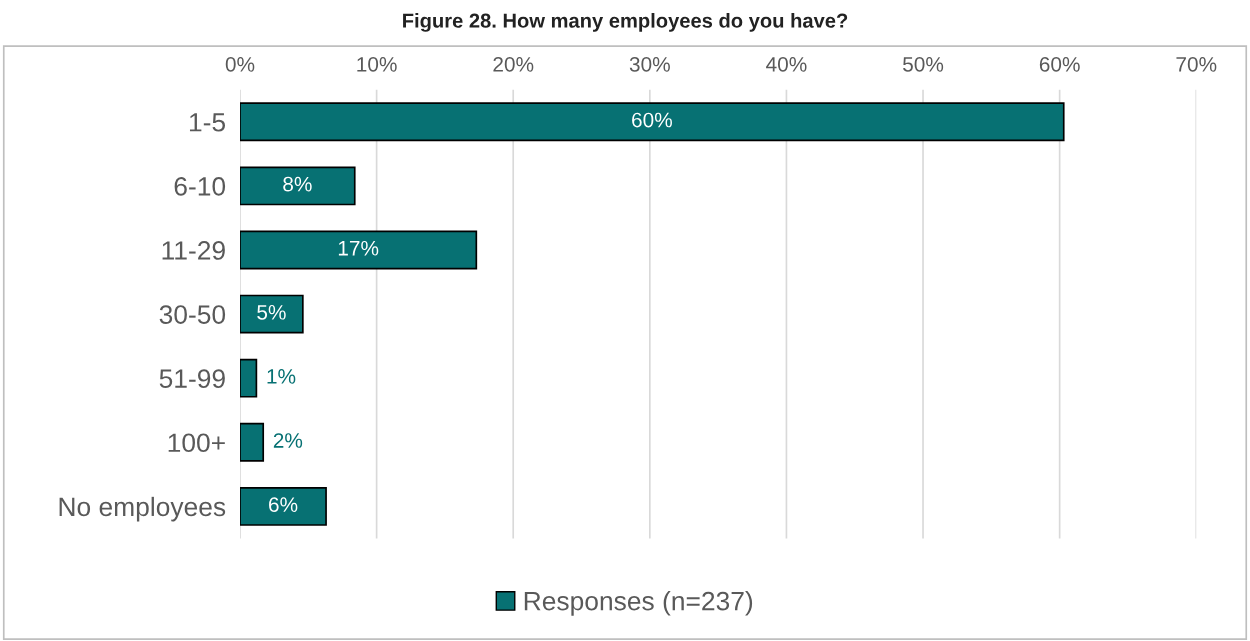  Describe the element at coordinates (377, 64) in the screenshot. I see `x-tick-label: 10%` at that location.